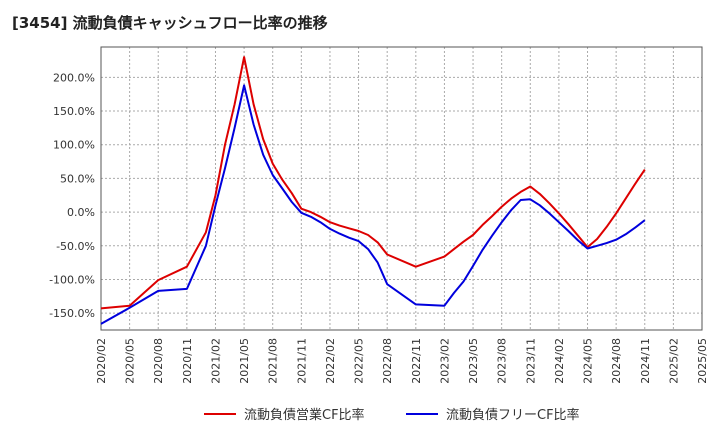 Image resolution: width=720 pixels, height=440 pixels. What do you see at coordinates (588, 361) in the screenshot?
I see `x-tick-label: 2024/05` at bounding box center [588, 361].